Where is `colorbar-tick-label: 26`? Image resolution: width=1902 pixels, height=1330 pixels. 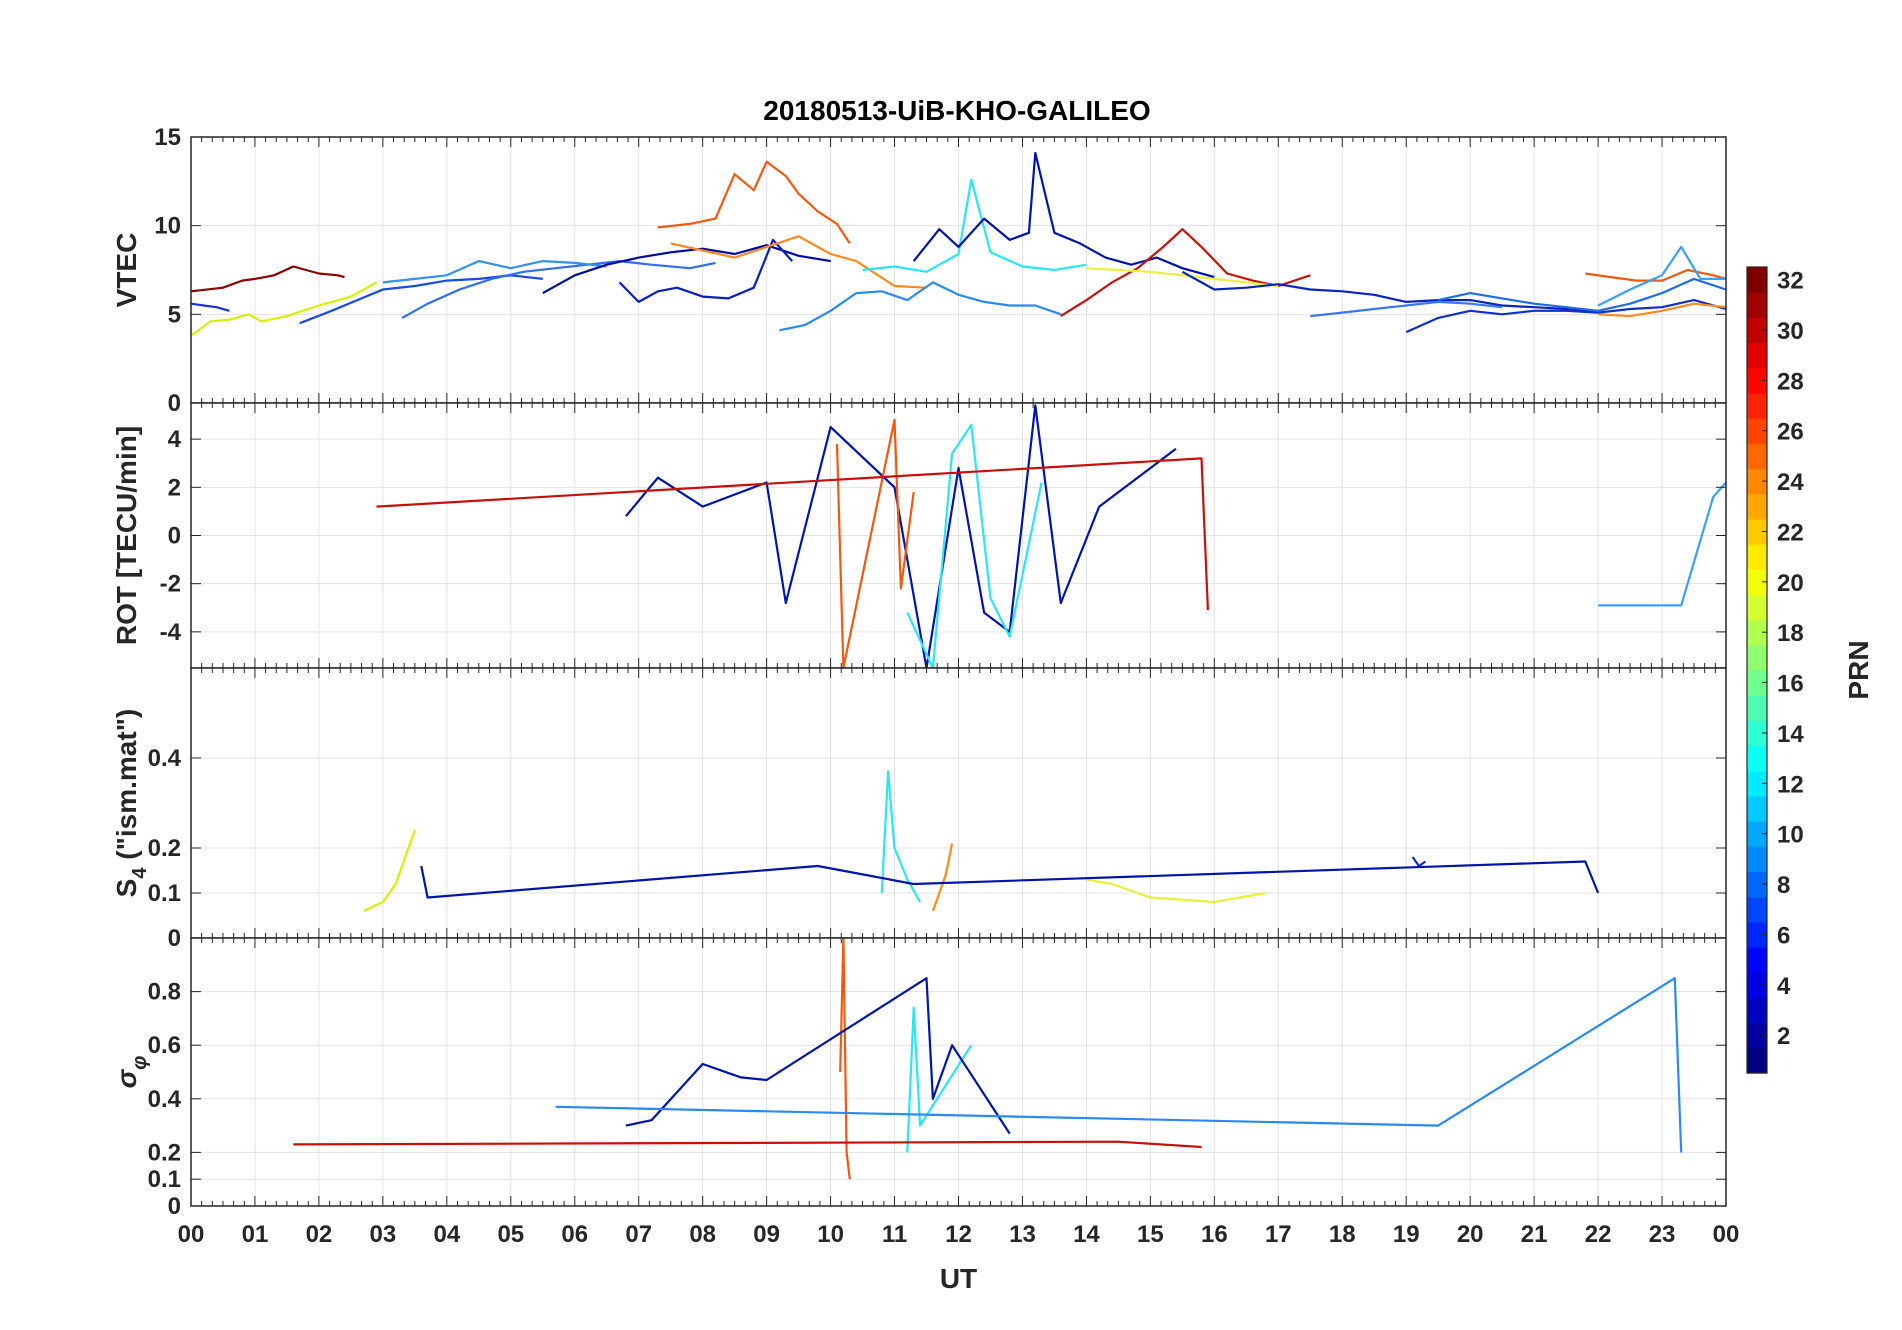
colorbar-tick-label: 26 is located at coordinates (1790, 432).